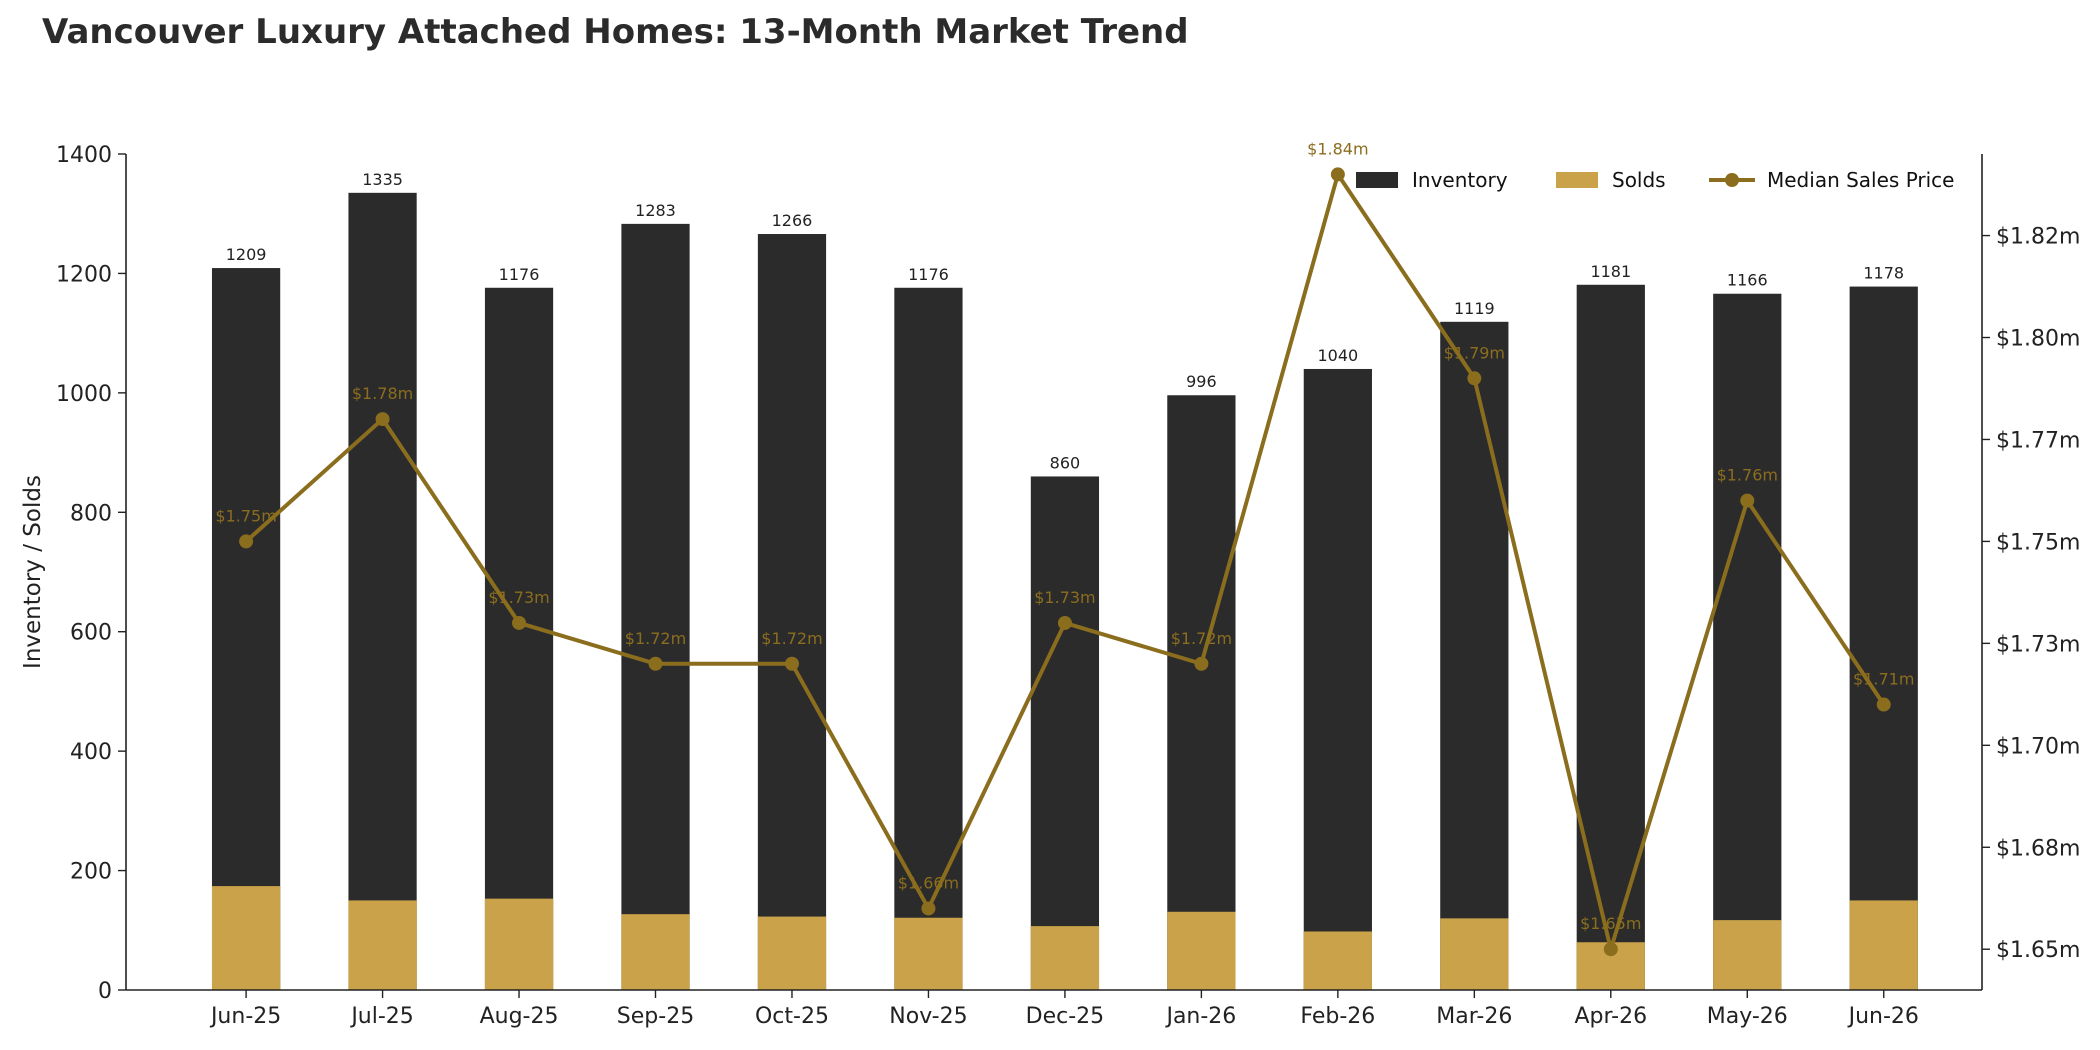 The image size is (2100, 1050). Describe the element at coordinates (1732, 180) in the screenshot. I see `legend-swatch-price-marker` at that location.